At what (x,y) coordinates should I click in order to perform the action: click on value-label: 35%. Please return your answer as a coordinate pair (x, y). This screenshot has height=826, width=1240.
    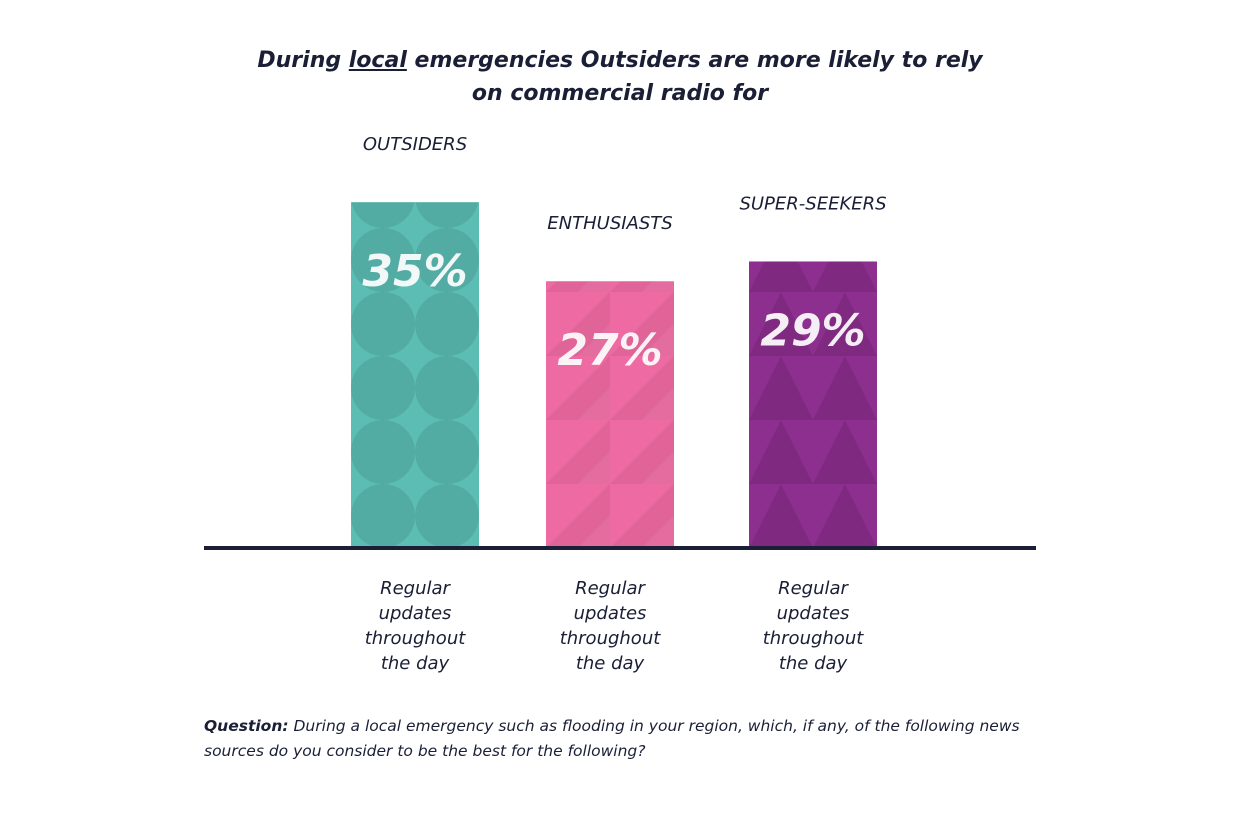
    Looking at the image, I should click on (414, 271).